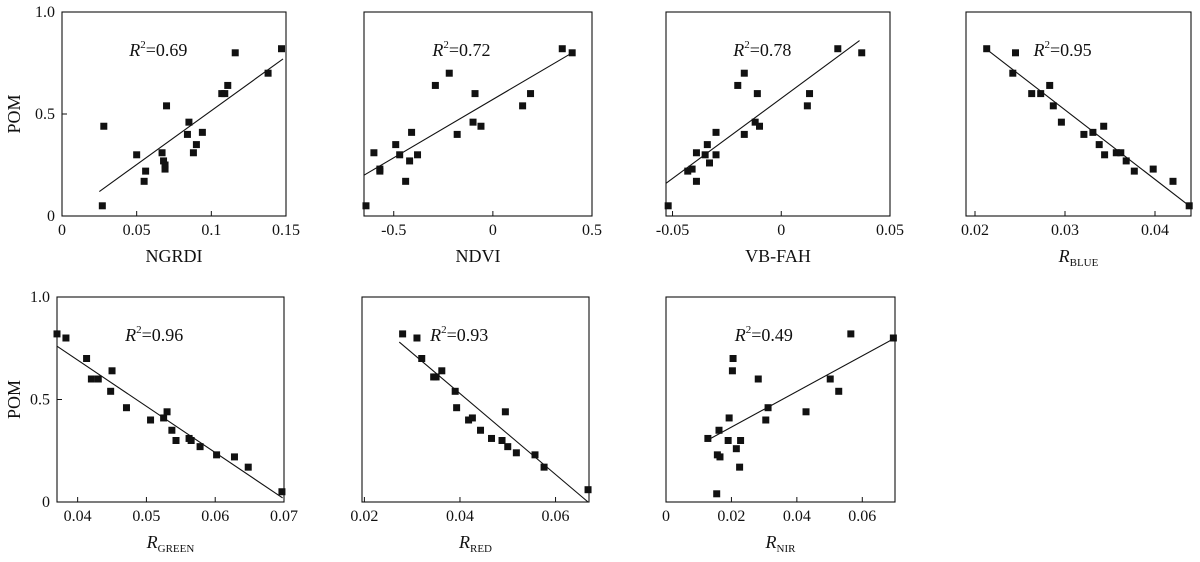 This screenshot has height=562, width=1200. Describe the element at coordinates (1078, 257) in the screenshot. I see `panel-4-x-axis-label: RBLUE` at that location.